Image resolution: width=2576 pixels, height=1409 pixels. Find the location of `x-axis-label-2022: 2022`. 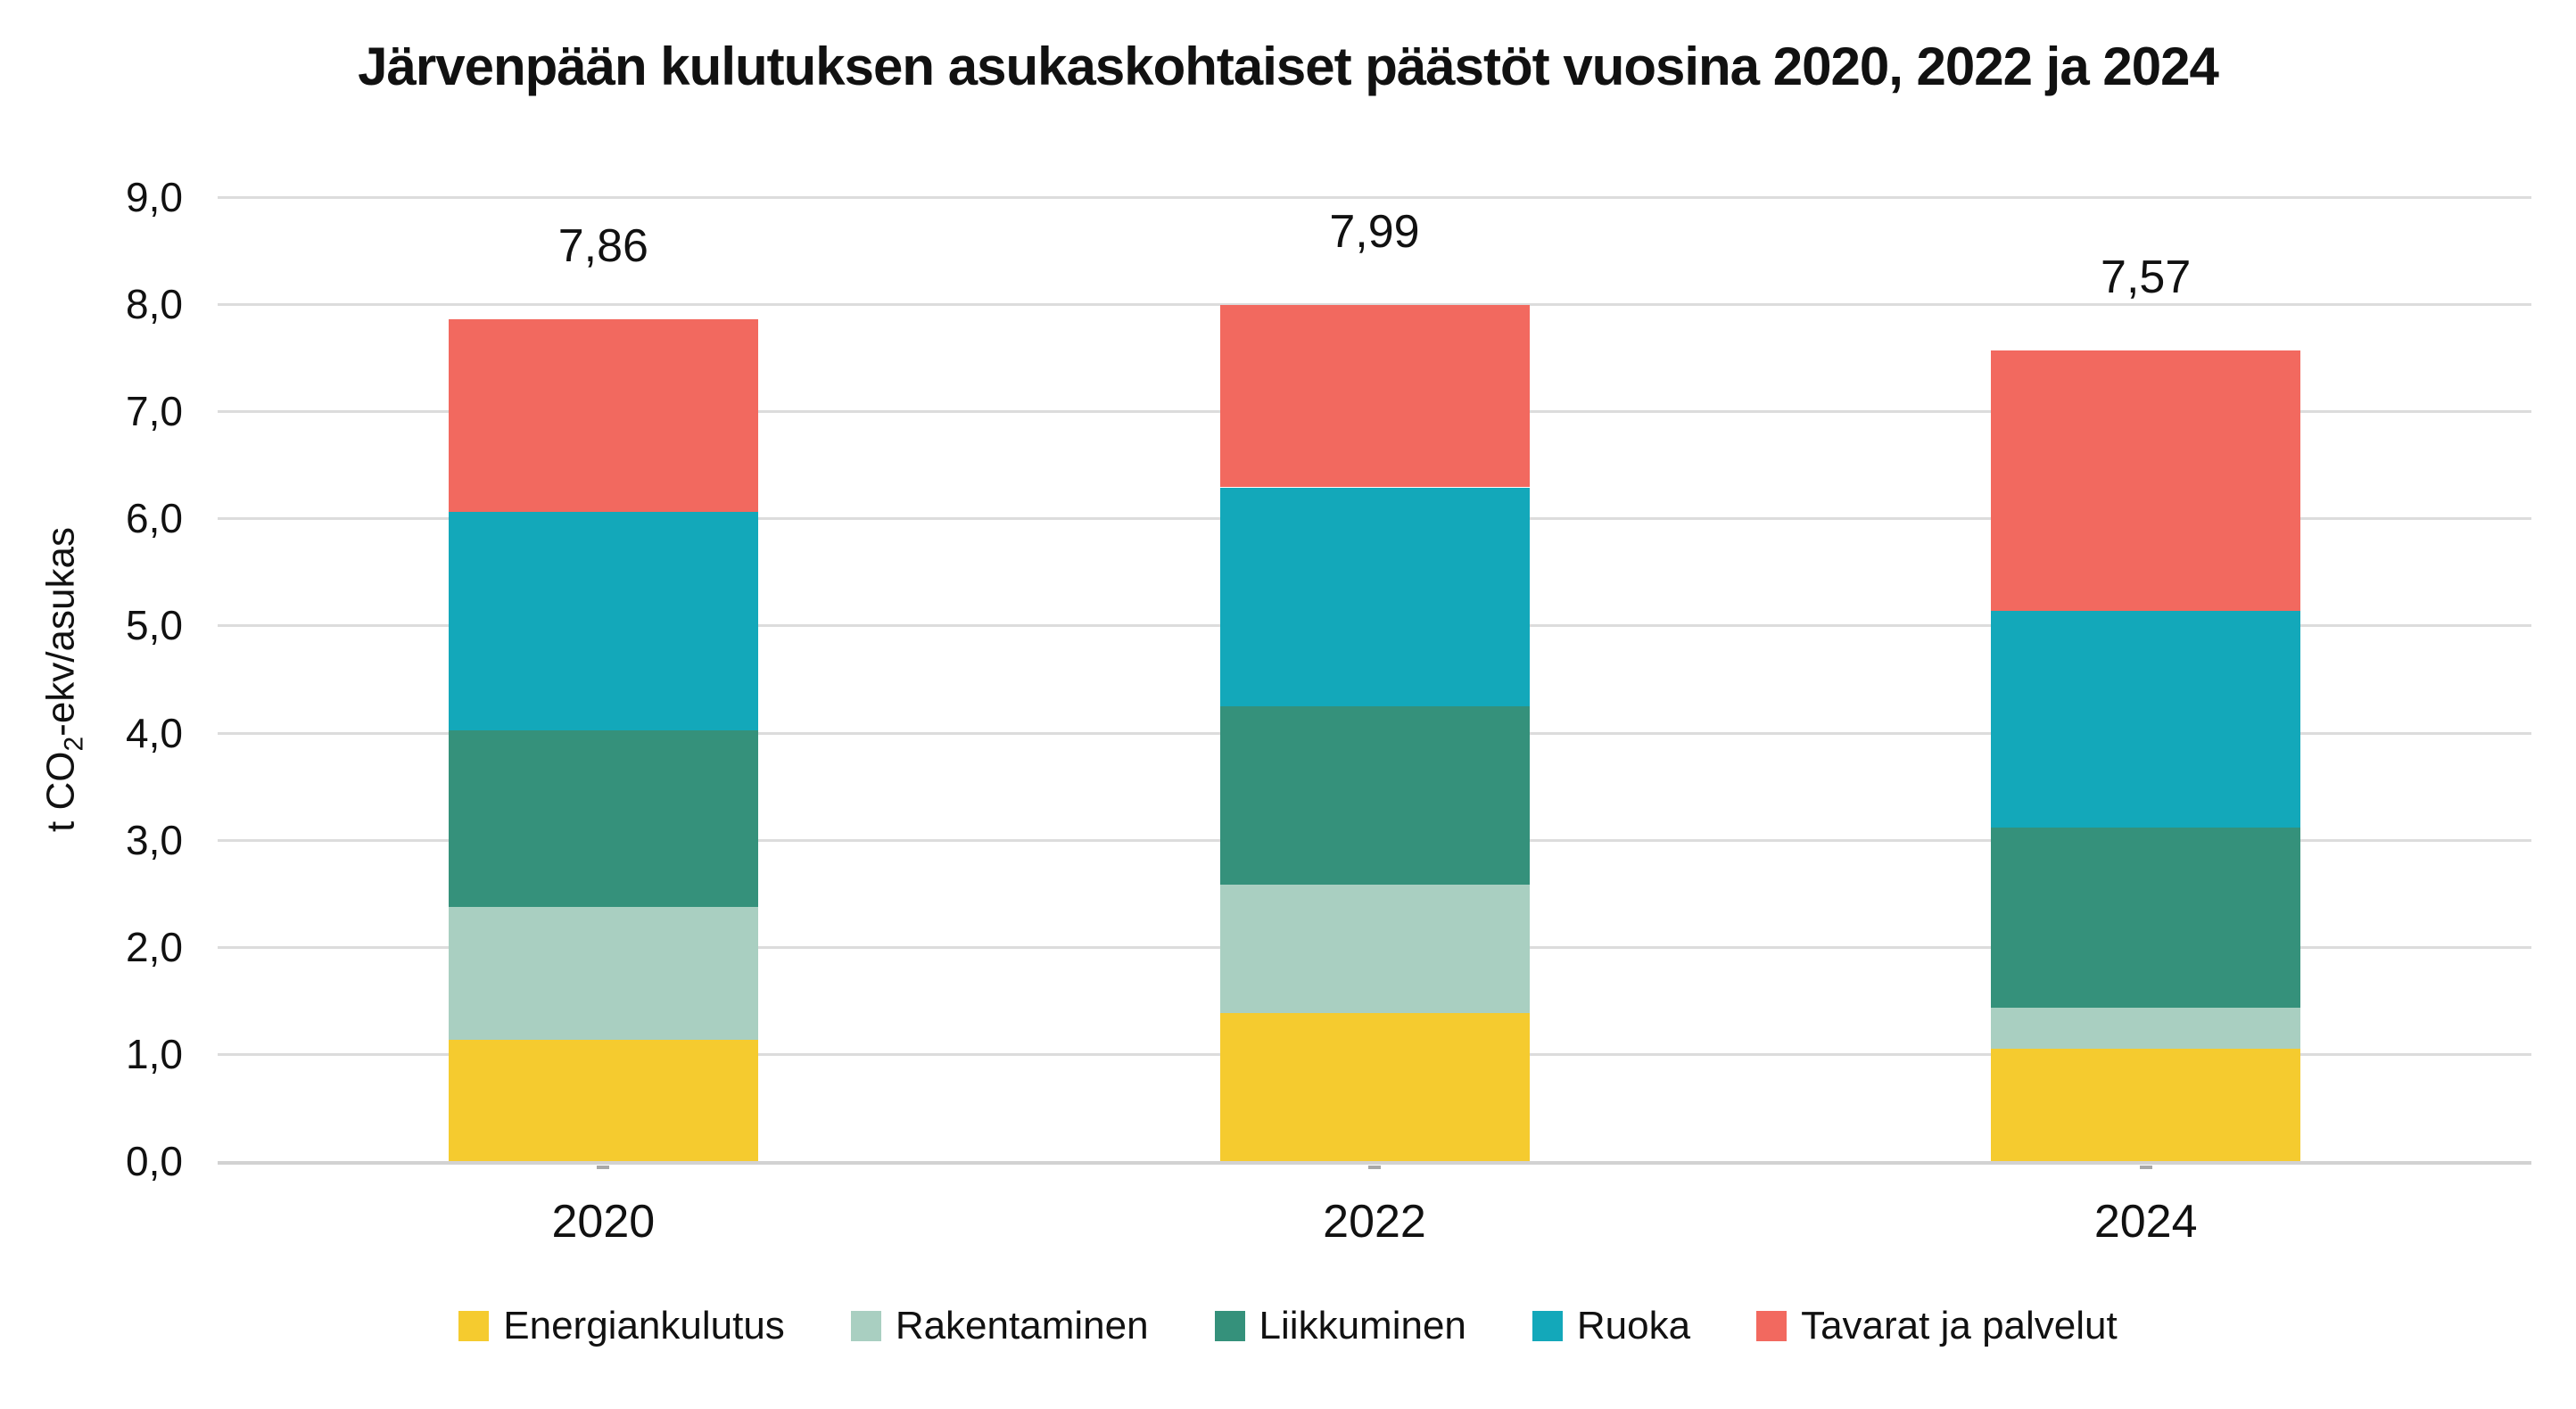

x-axis-label-2022: 2022 is located at coordinates (1374, 1222).